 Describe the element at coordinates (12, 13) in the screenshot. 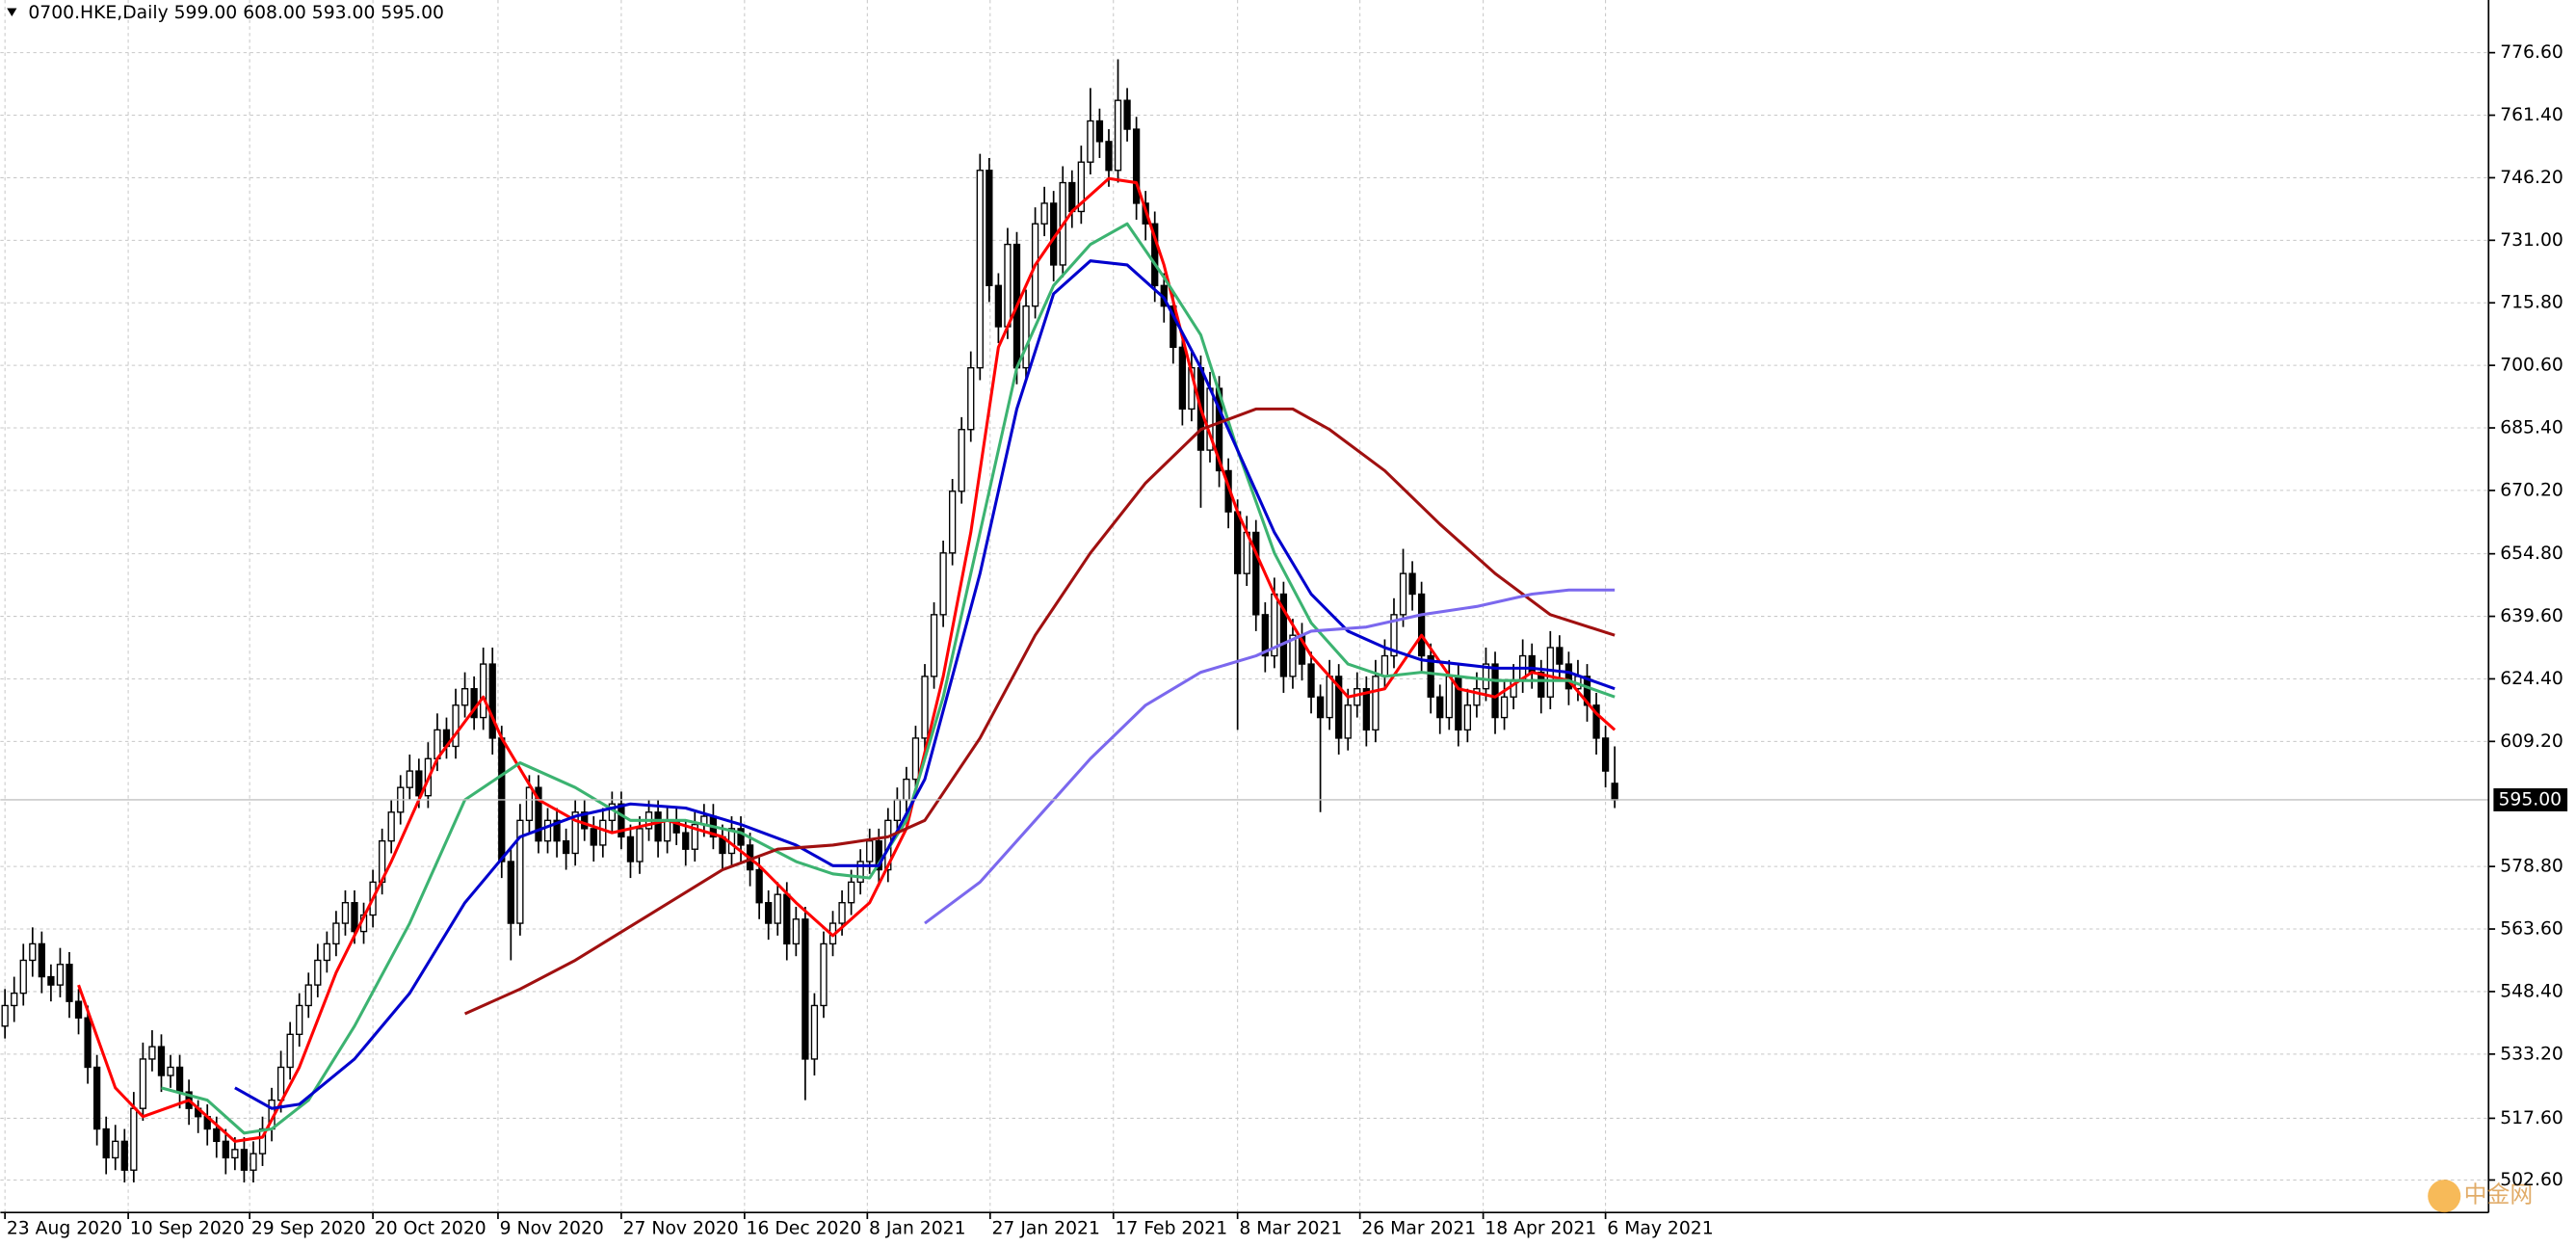

I see `menu-arrow` at that location.